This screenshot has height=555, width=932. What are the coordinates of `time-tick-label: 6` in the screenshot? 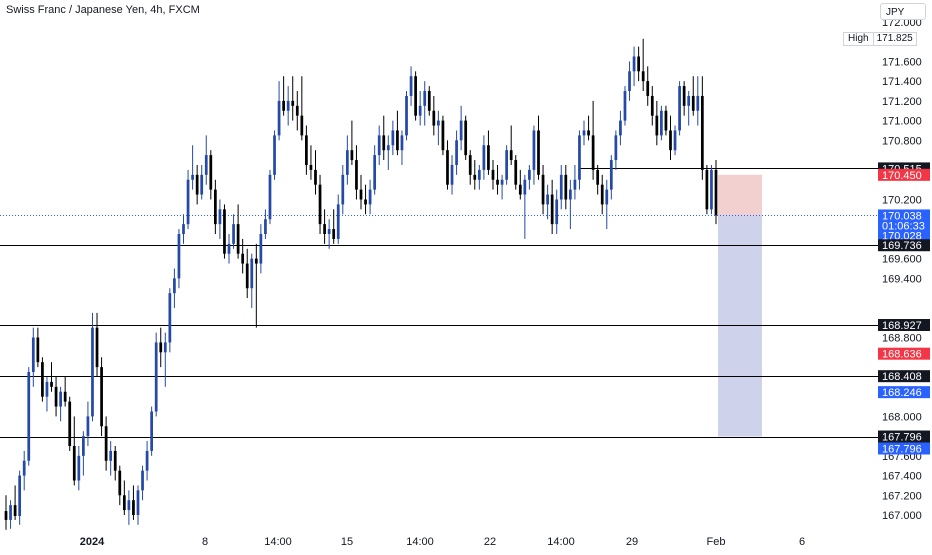 It's located at (802, 542).